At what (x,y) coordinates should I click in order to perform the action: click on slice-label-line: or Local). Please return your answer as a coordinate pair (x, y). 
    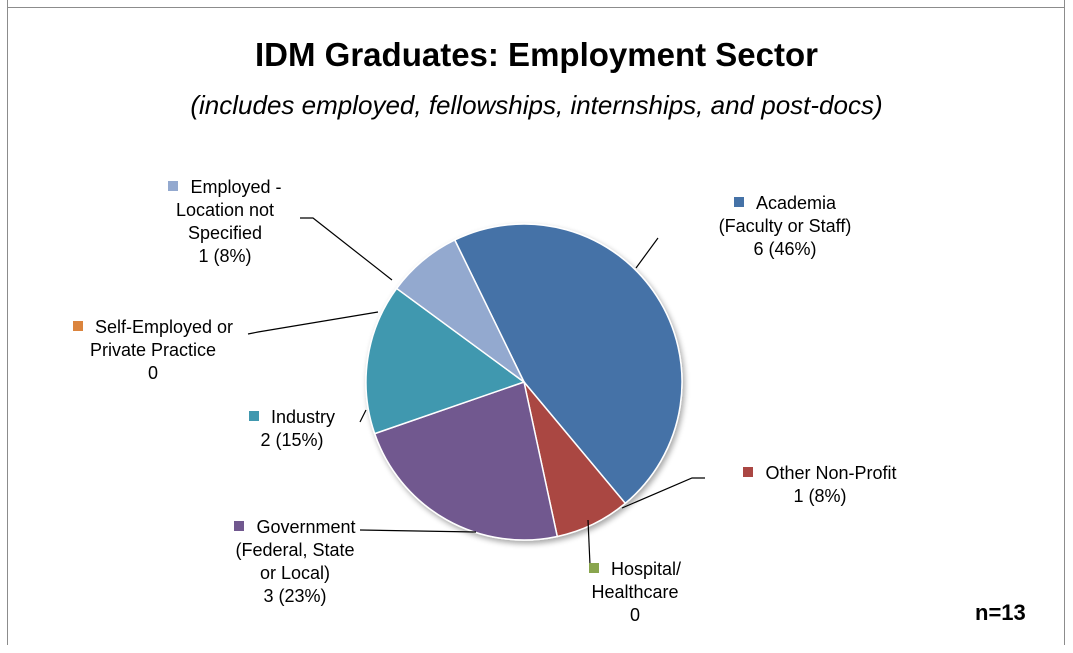
    Looking at the image, I should click on (295, 573).